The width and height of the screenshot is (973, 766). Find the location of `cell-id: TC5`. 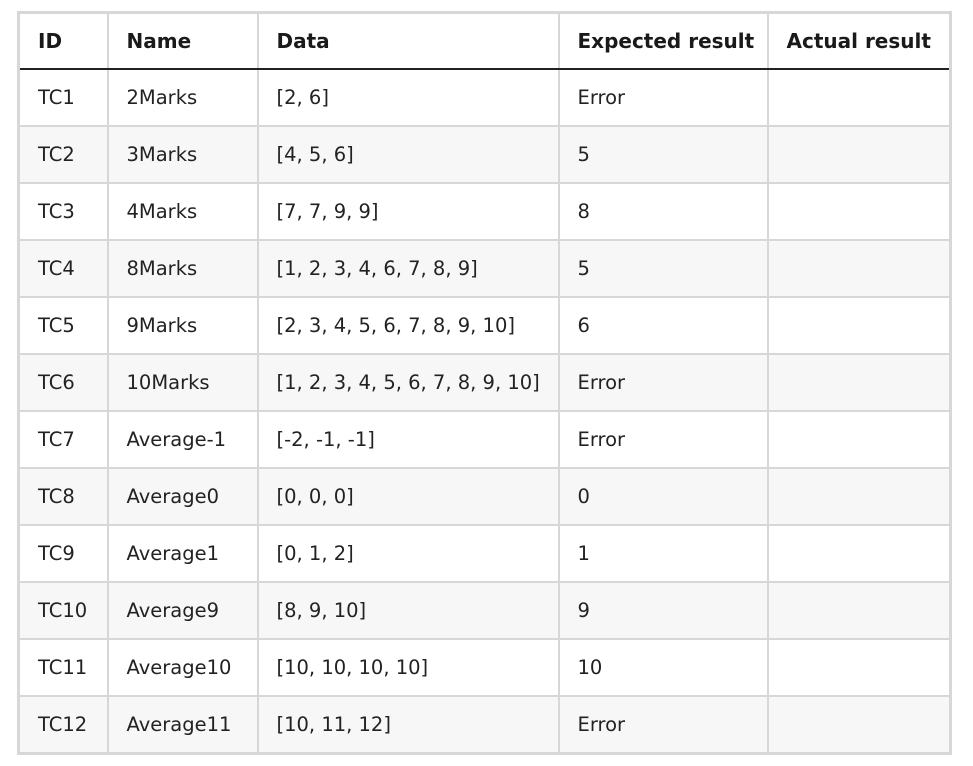

cell-id: TC5 is located at coordinates (63, 325).